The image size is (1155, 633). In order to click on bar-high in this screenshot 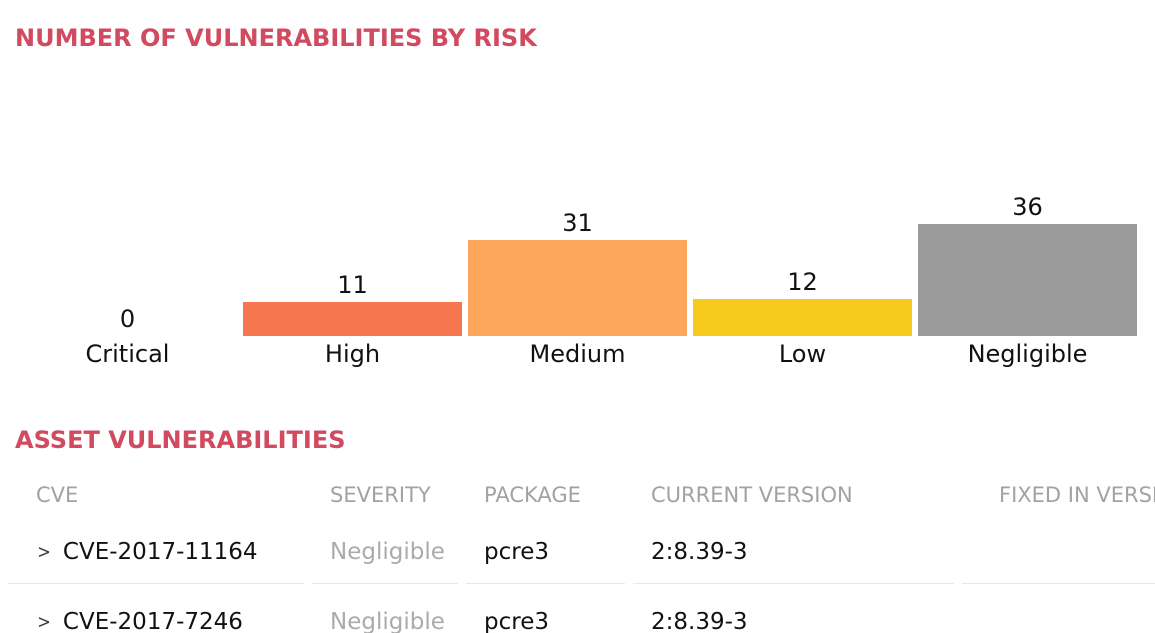, I will do `click(352, 318)`.